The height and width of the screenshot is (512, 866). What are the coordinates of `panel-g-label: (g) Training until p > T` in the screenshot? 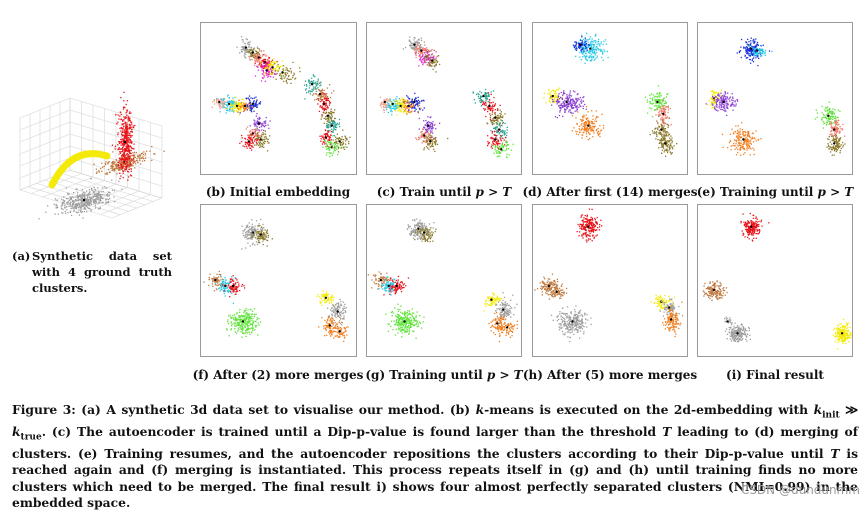 It's located at (444, 375).